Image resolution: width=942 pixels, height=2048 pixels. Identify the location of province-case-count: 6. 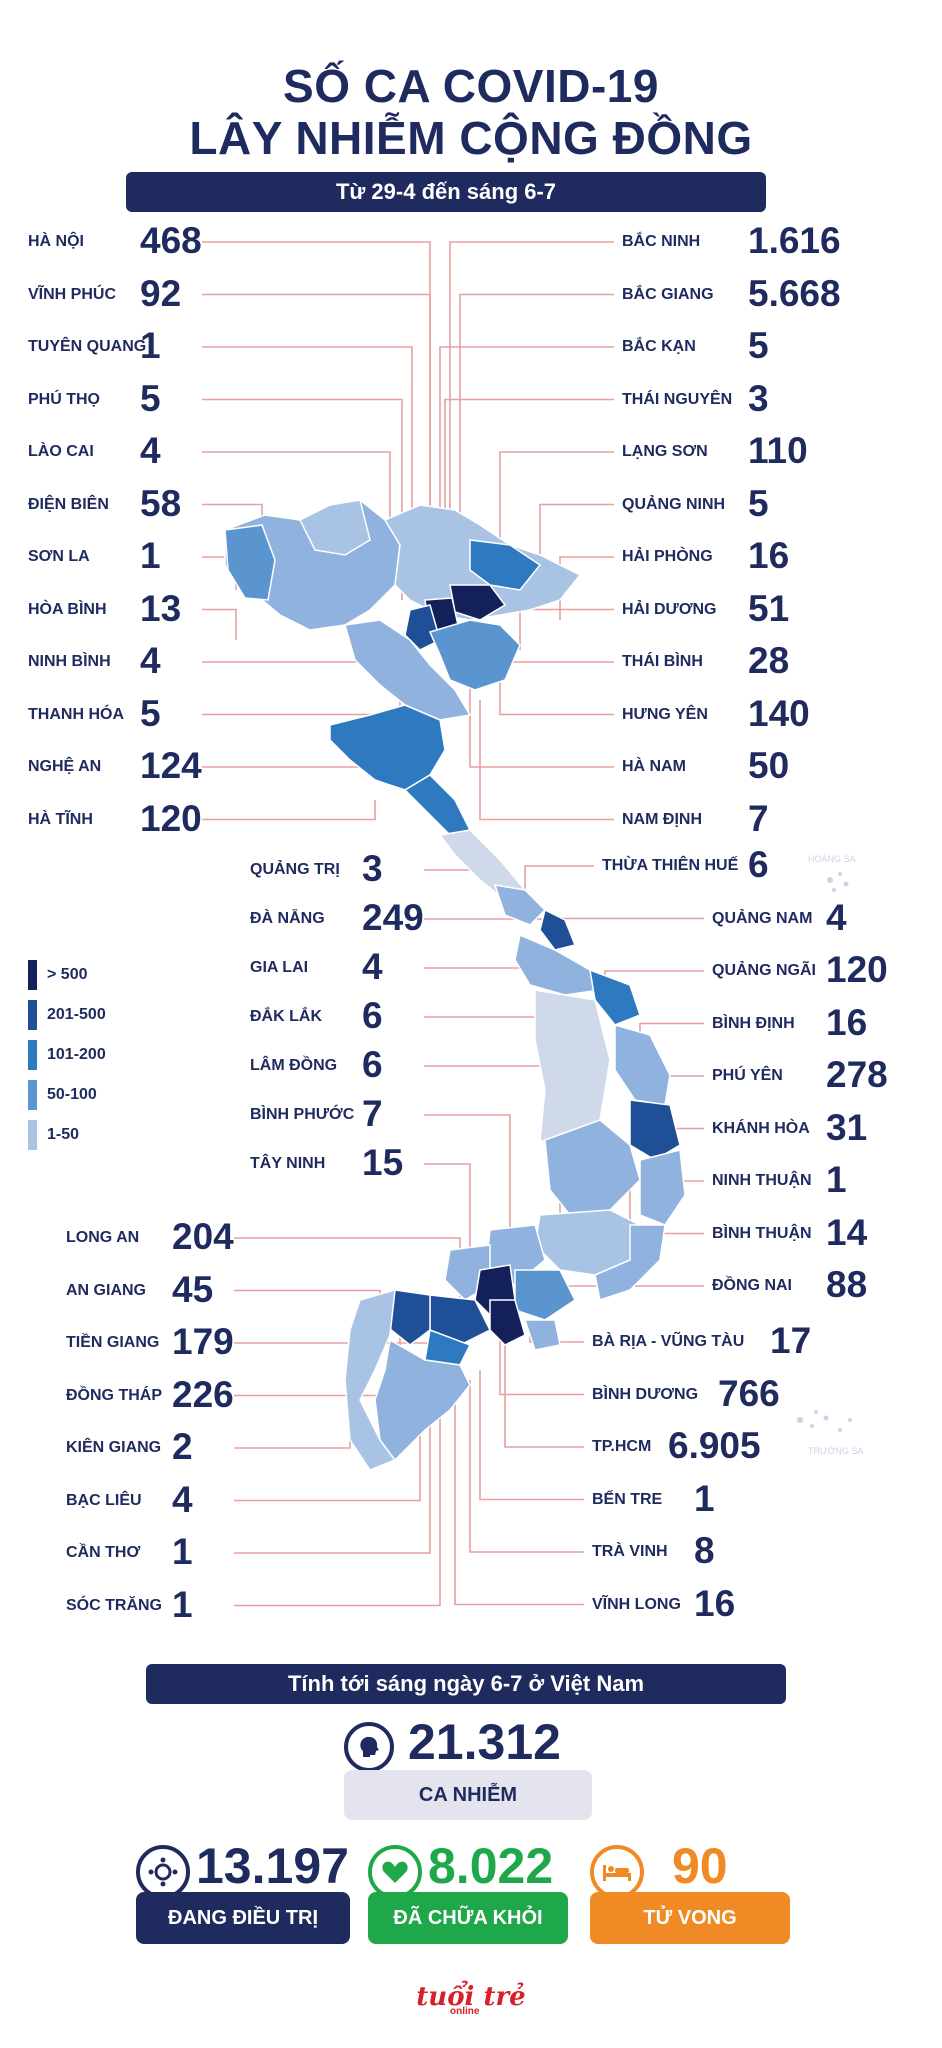
(372, 1064).